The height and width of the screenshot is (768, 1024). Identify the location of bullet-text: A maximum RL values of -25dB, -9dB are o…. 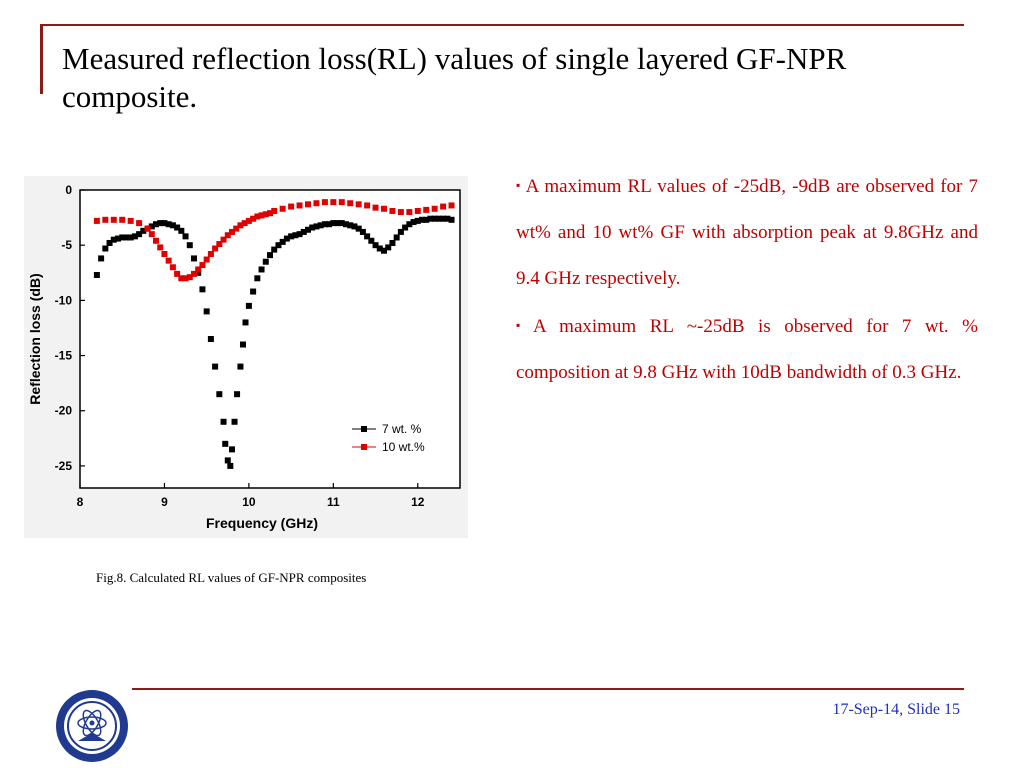
(747, 232).